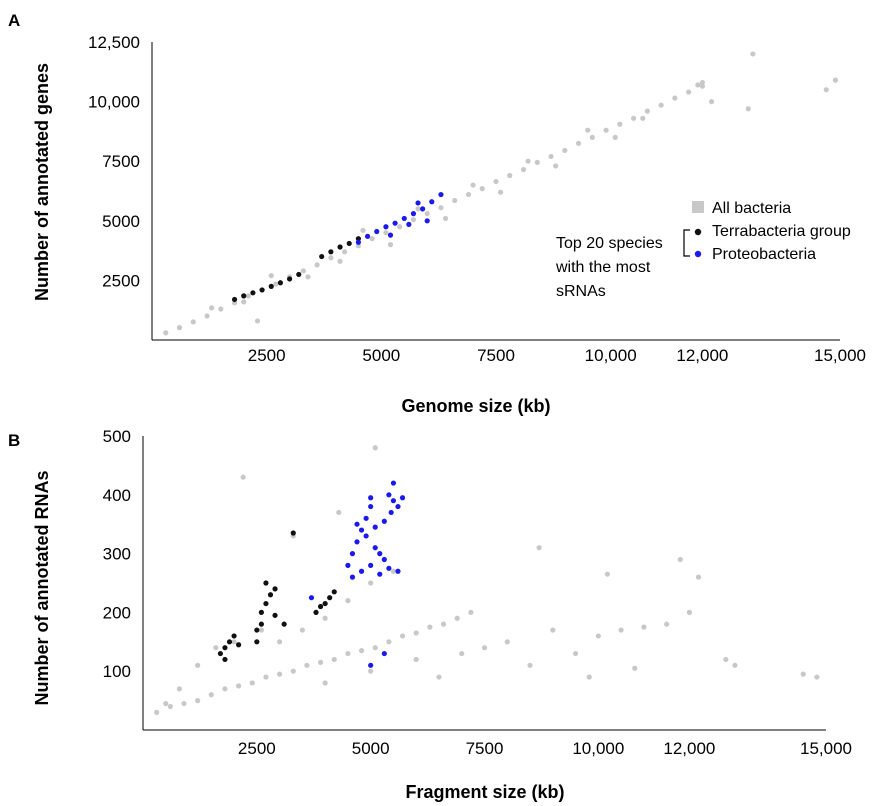 This screenshot has width=889, height=806. I want to click on panel-a-y-axis-title: Number of annotated genes, so click(42, 182).